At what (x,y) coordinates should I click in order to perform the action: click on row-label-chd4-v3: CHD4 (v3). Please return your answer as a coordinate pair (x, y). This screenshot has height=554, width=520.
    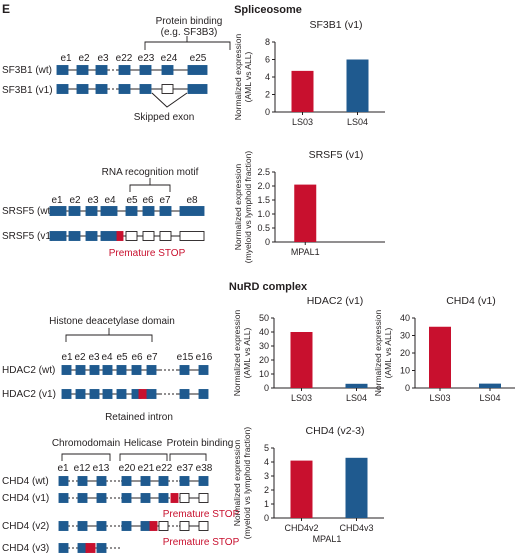
    Looking at the image, I should click on (25, 548).